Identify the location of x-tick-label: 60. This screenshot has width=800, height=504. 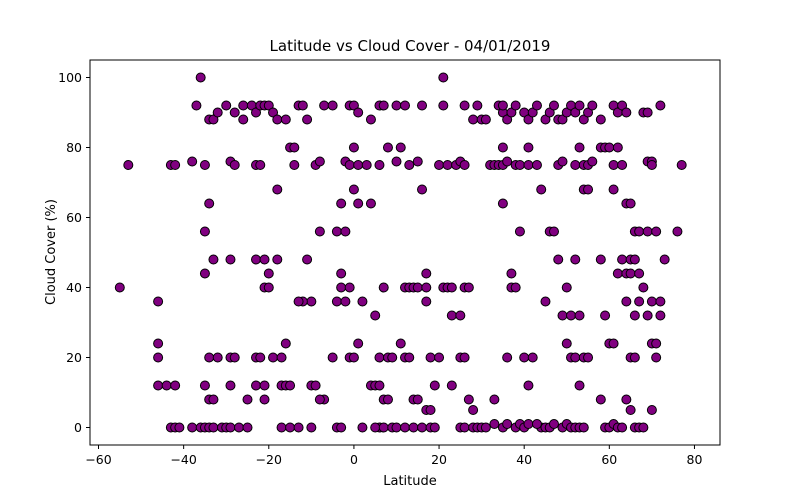
(609, 459).